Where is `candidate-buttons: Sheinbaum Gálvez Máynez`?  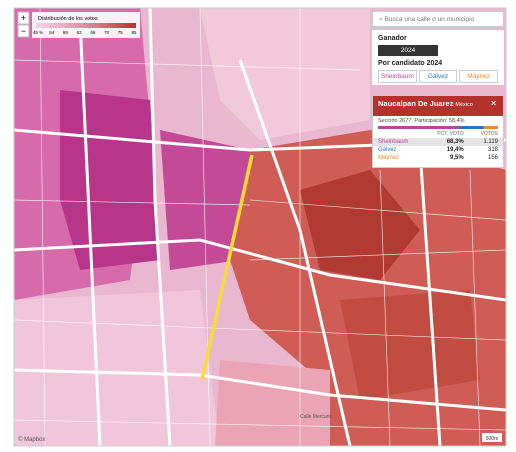
candidate-buttons: Sheinbaum Gálvez Máynez is located at coordinates (438, 76).